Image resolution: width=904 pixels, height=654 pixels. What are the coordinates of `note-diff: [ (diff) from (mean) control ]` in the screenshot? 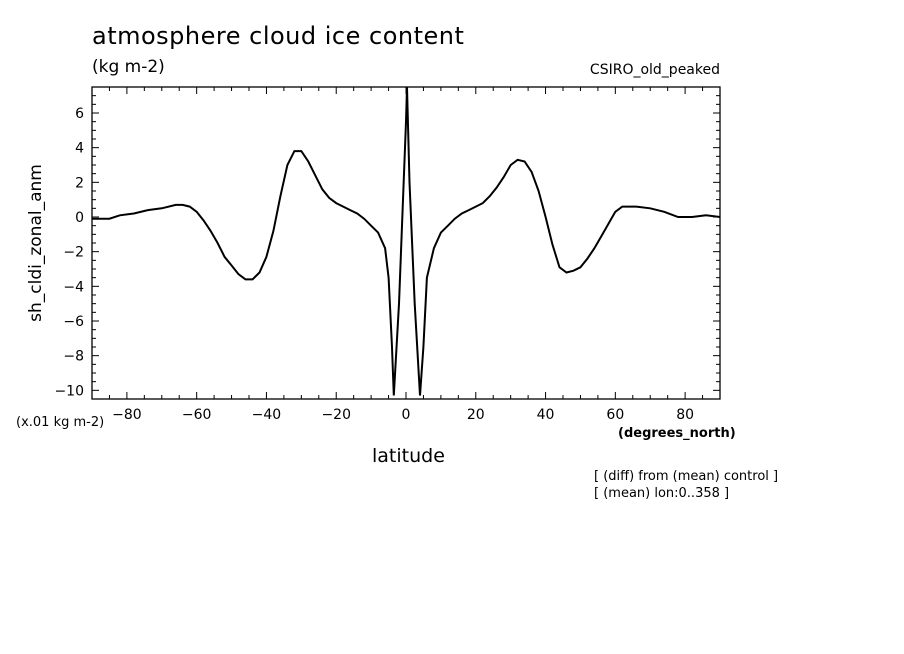 It's located at (686, 476).